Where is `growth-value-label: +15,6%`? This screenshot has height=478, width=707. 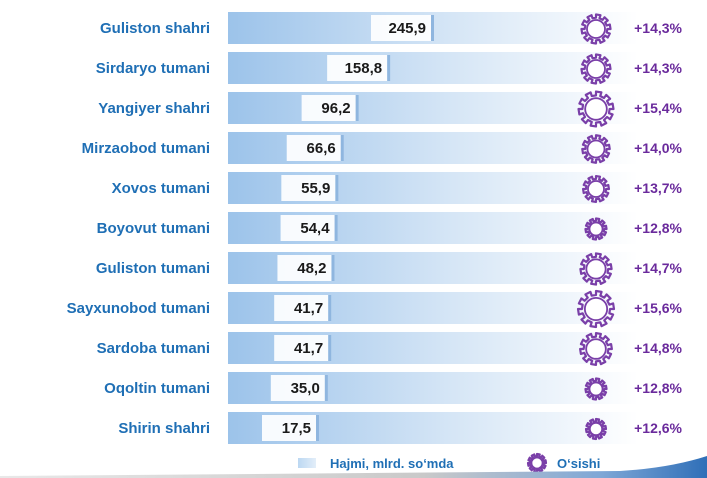
growth-value-label: +15,6% is located at coordinates (658, 308).